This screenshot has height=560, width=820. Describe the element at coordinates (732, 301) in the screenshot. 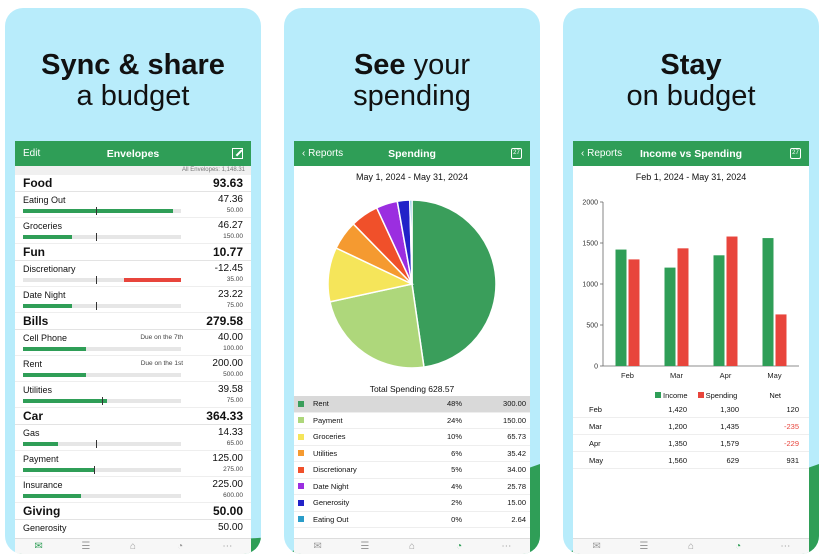

I see `bar-spending-apr` at that location.